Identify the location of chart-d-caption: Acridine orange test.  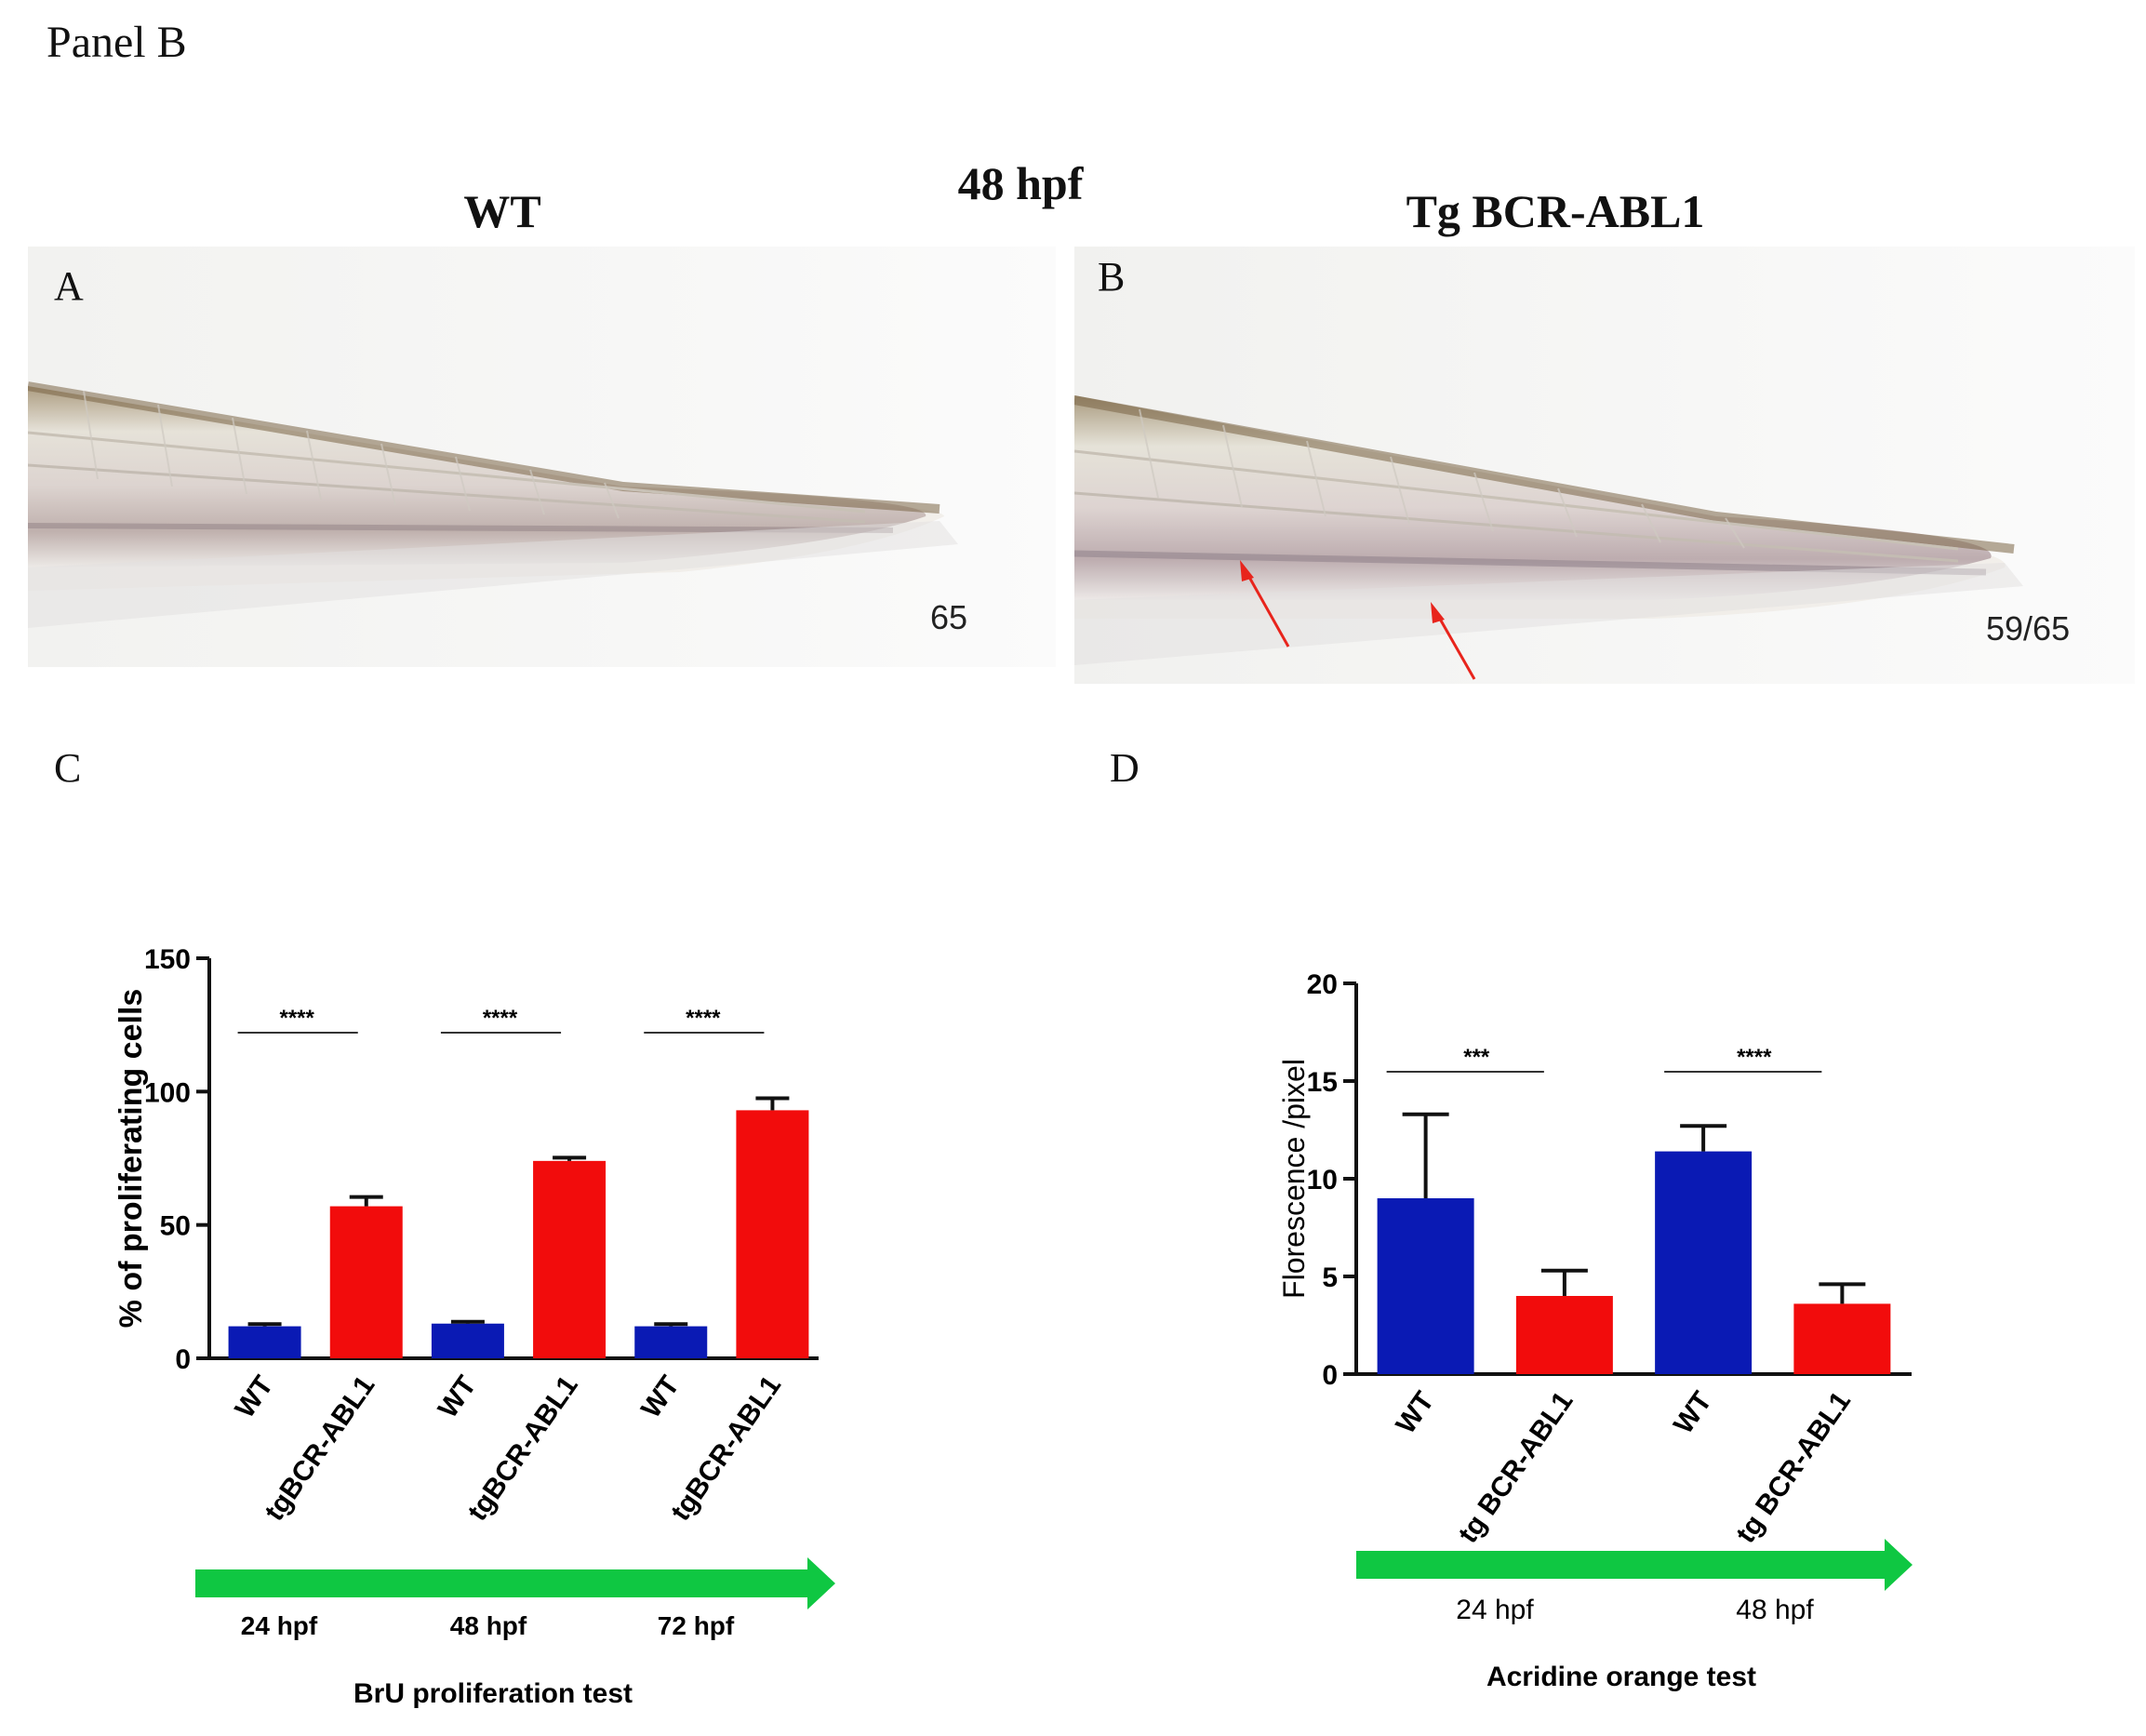
(1621, 1677).